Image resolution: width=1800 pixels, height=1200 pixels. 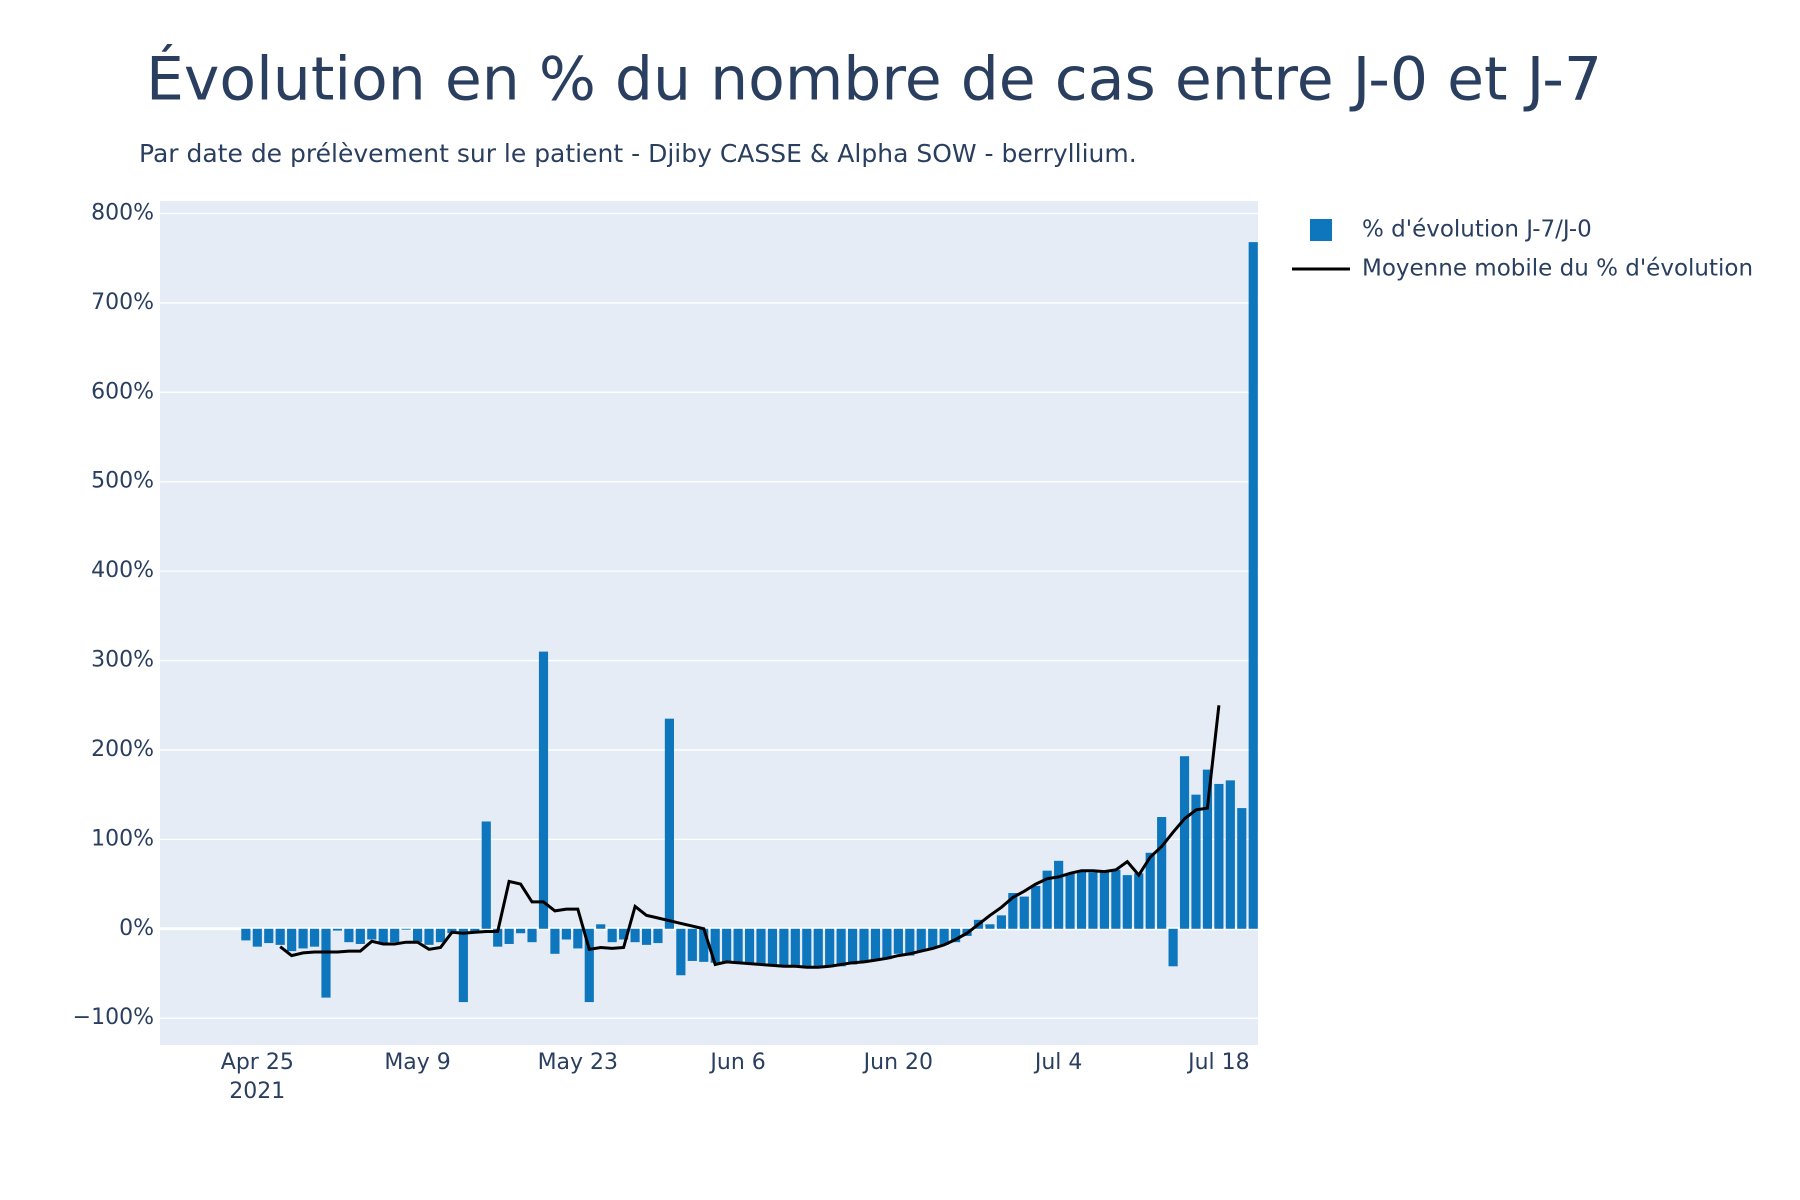 What do you see at coordinates (578, 1062) in the screenshot?
I see `x-tick-label: May 23` at bounding box center [578, 1062].